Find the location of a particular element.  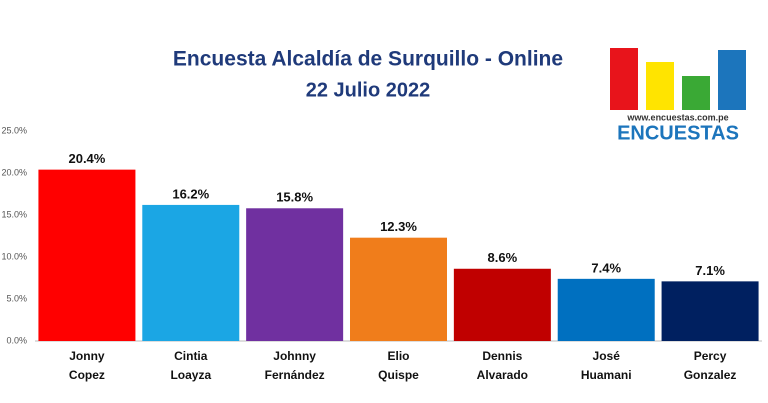

y-tick-label: 0.0% is located at coordinates (16, 340).